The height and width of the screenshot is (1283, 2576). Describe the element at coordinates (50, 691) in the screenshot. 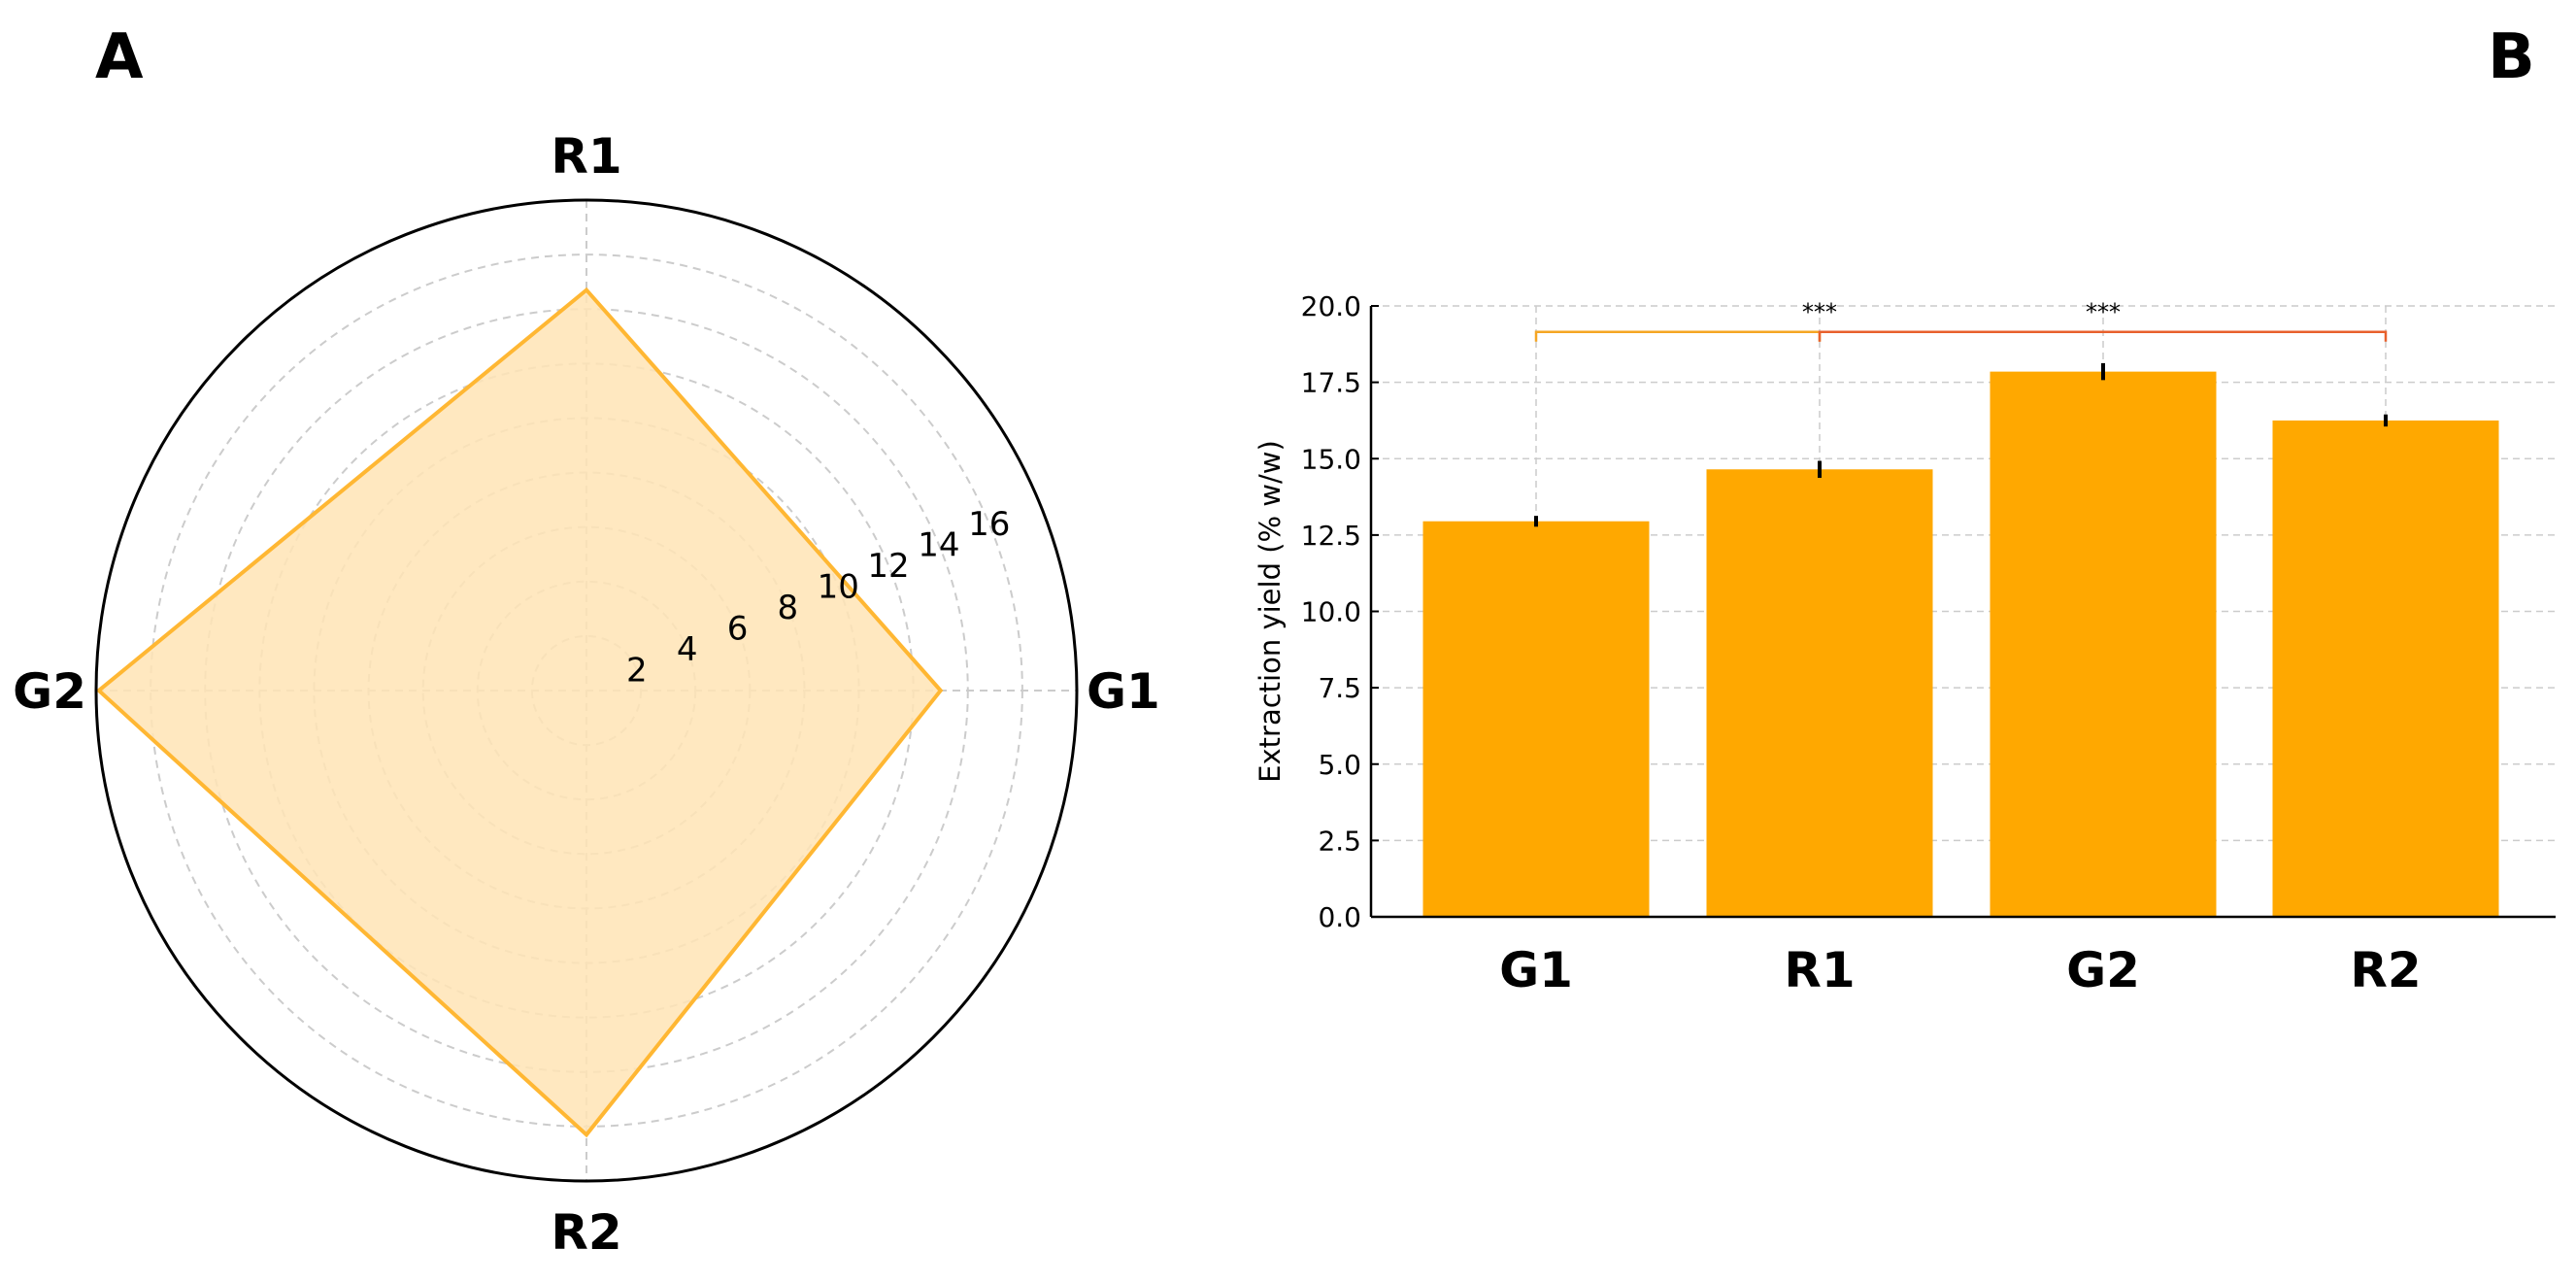

I see `radar-category-label: G2` at that location.